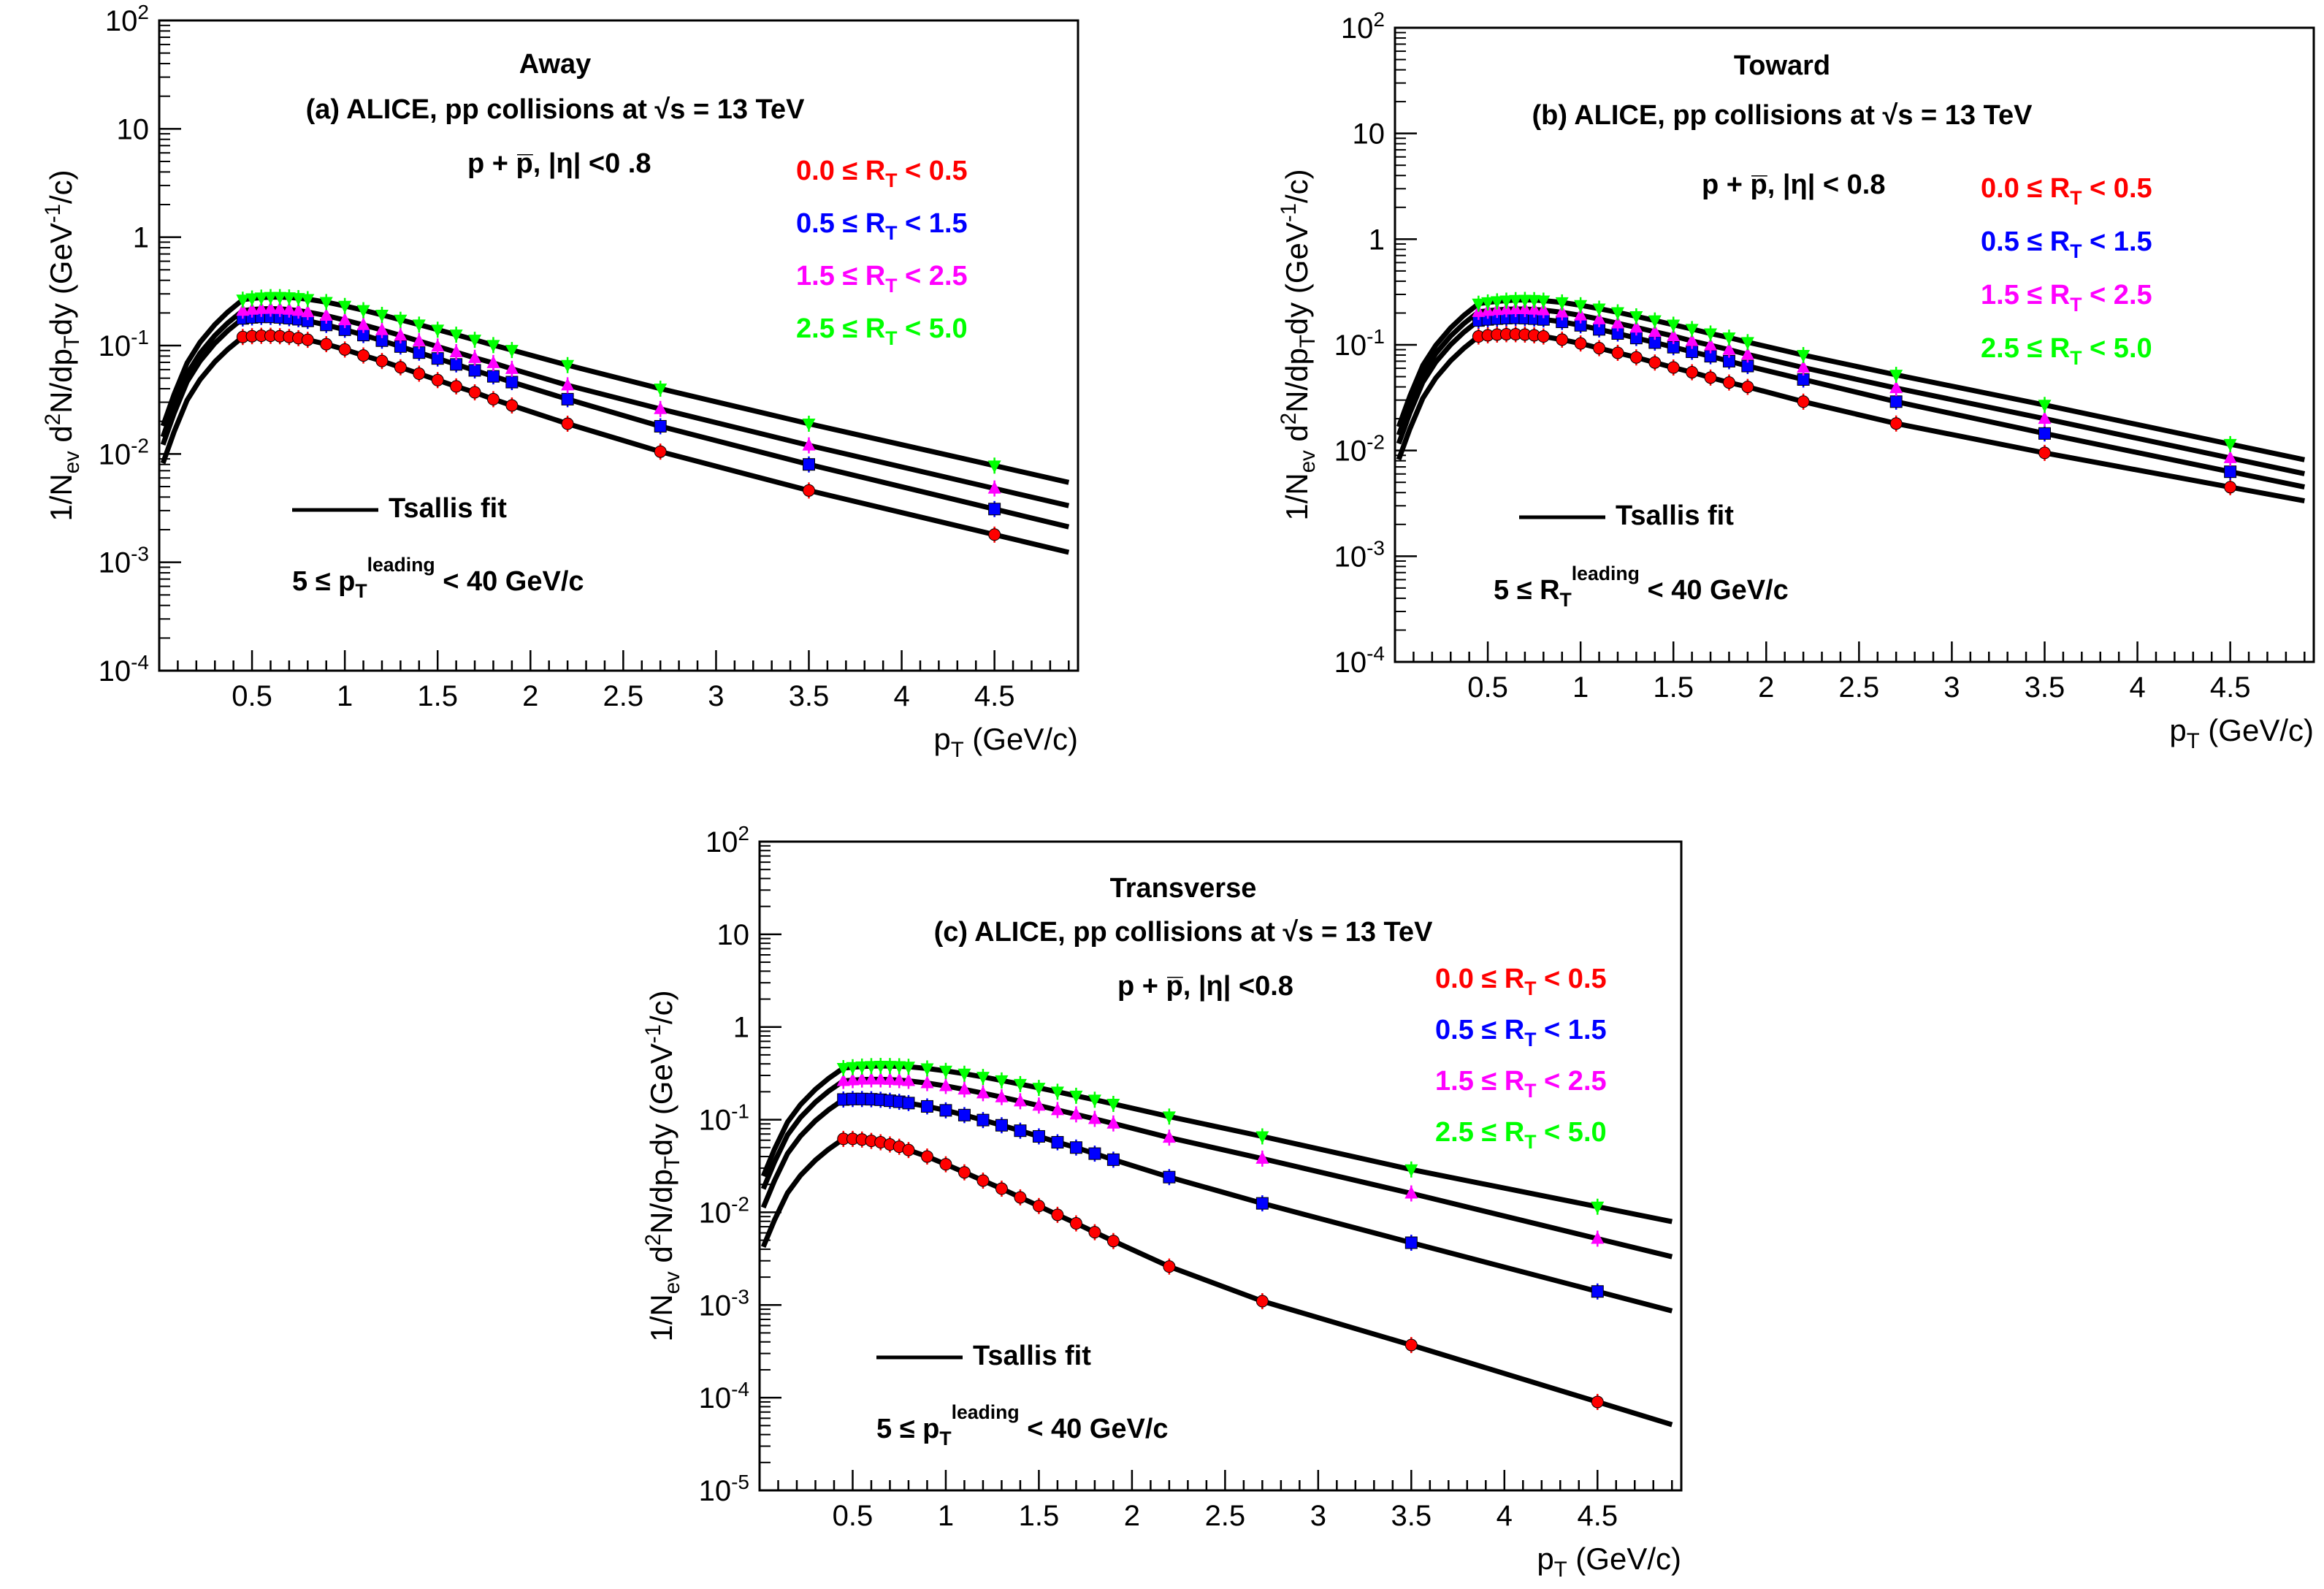  I want to click on x-tick-label: 3, so click(1318, 1516).